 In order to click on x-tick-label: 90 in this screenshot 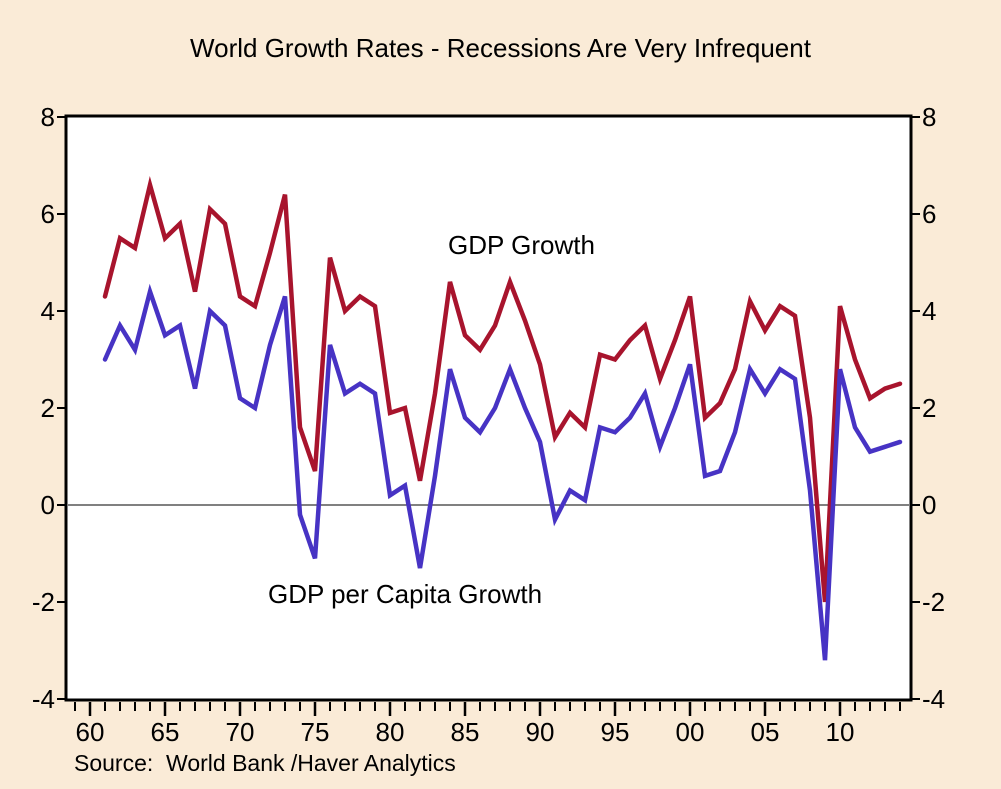, I will do `click(540, 732)`.